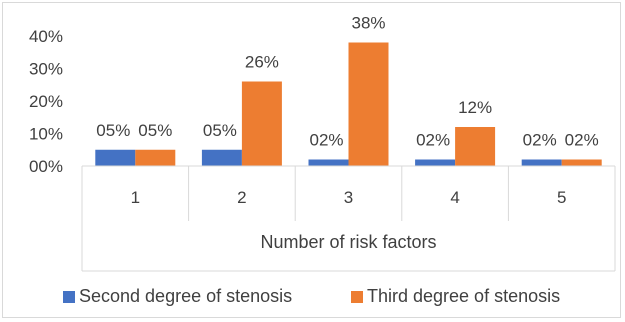  I want to click on x-tick-label: 4, so click(454, 197).